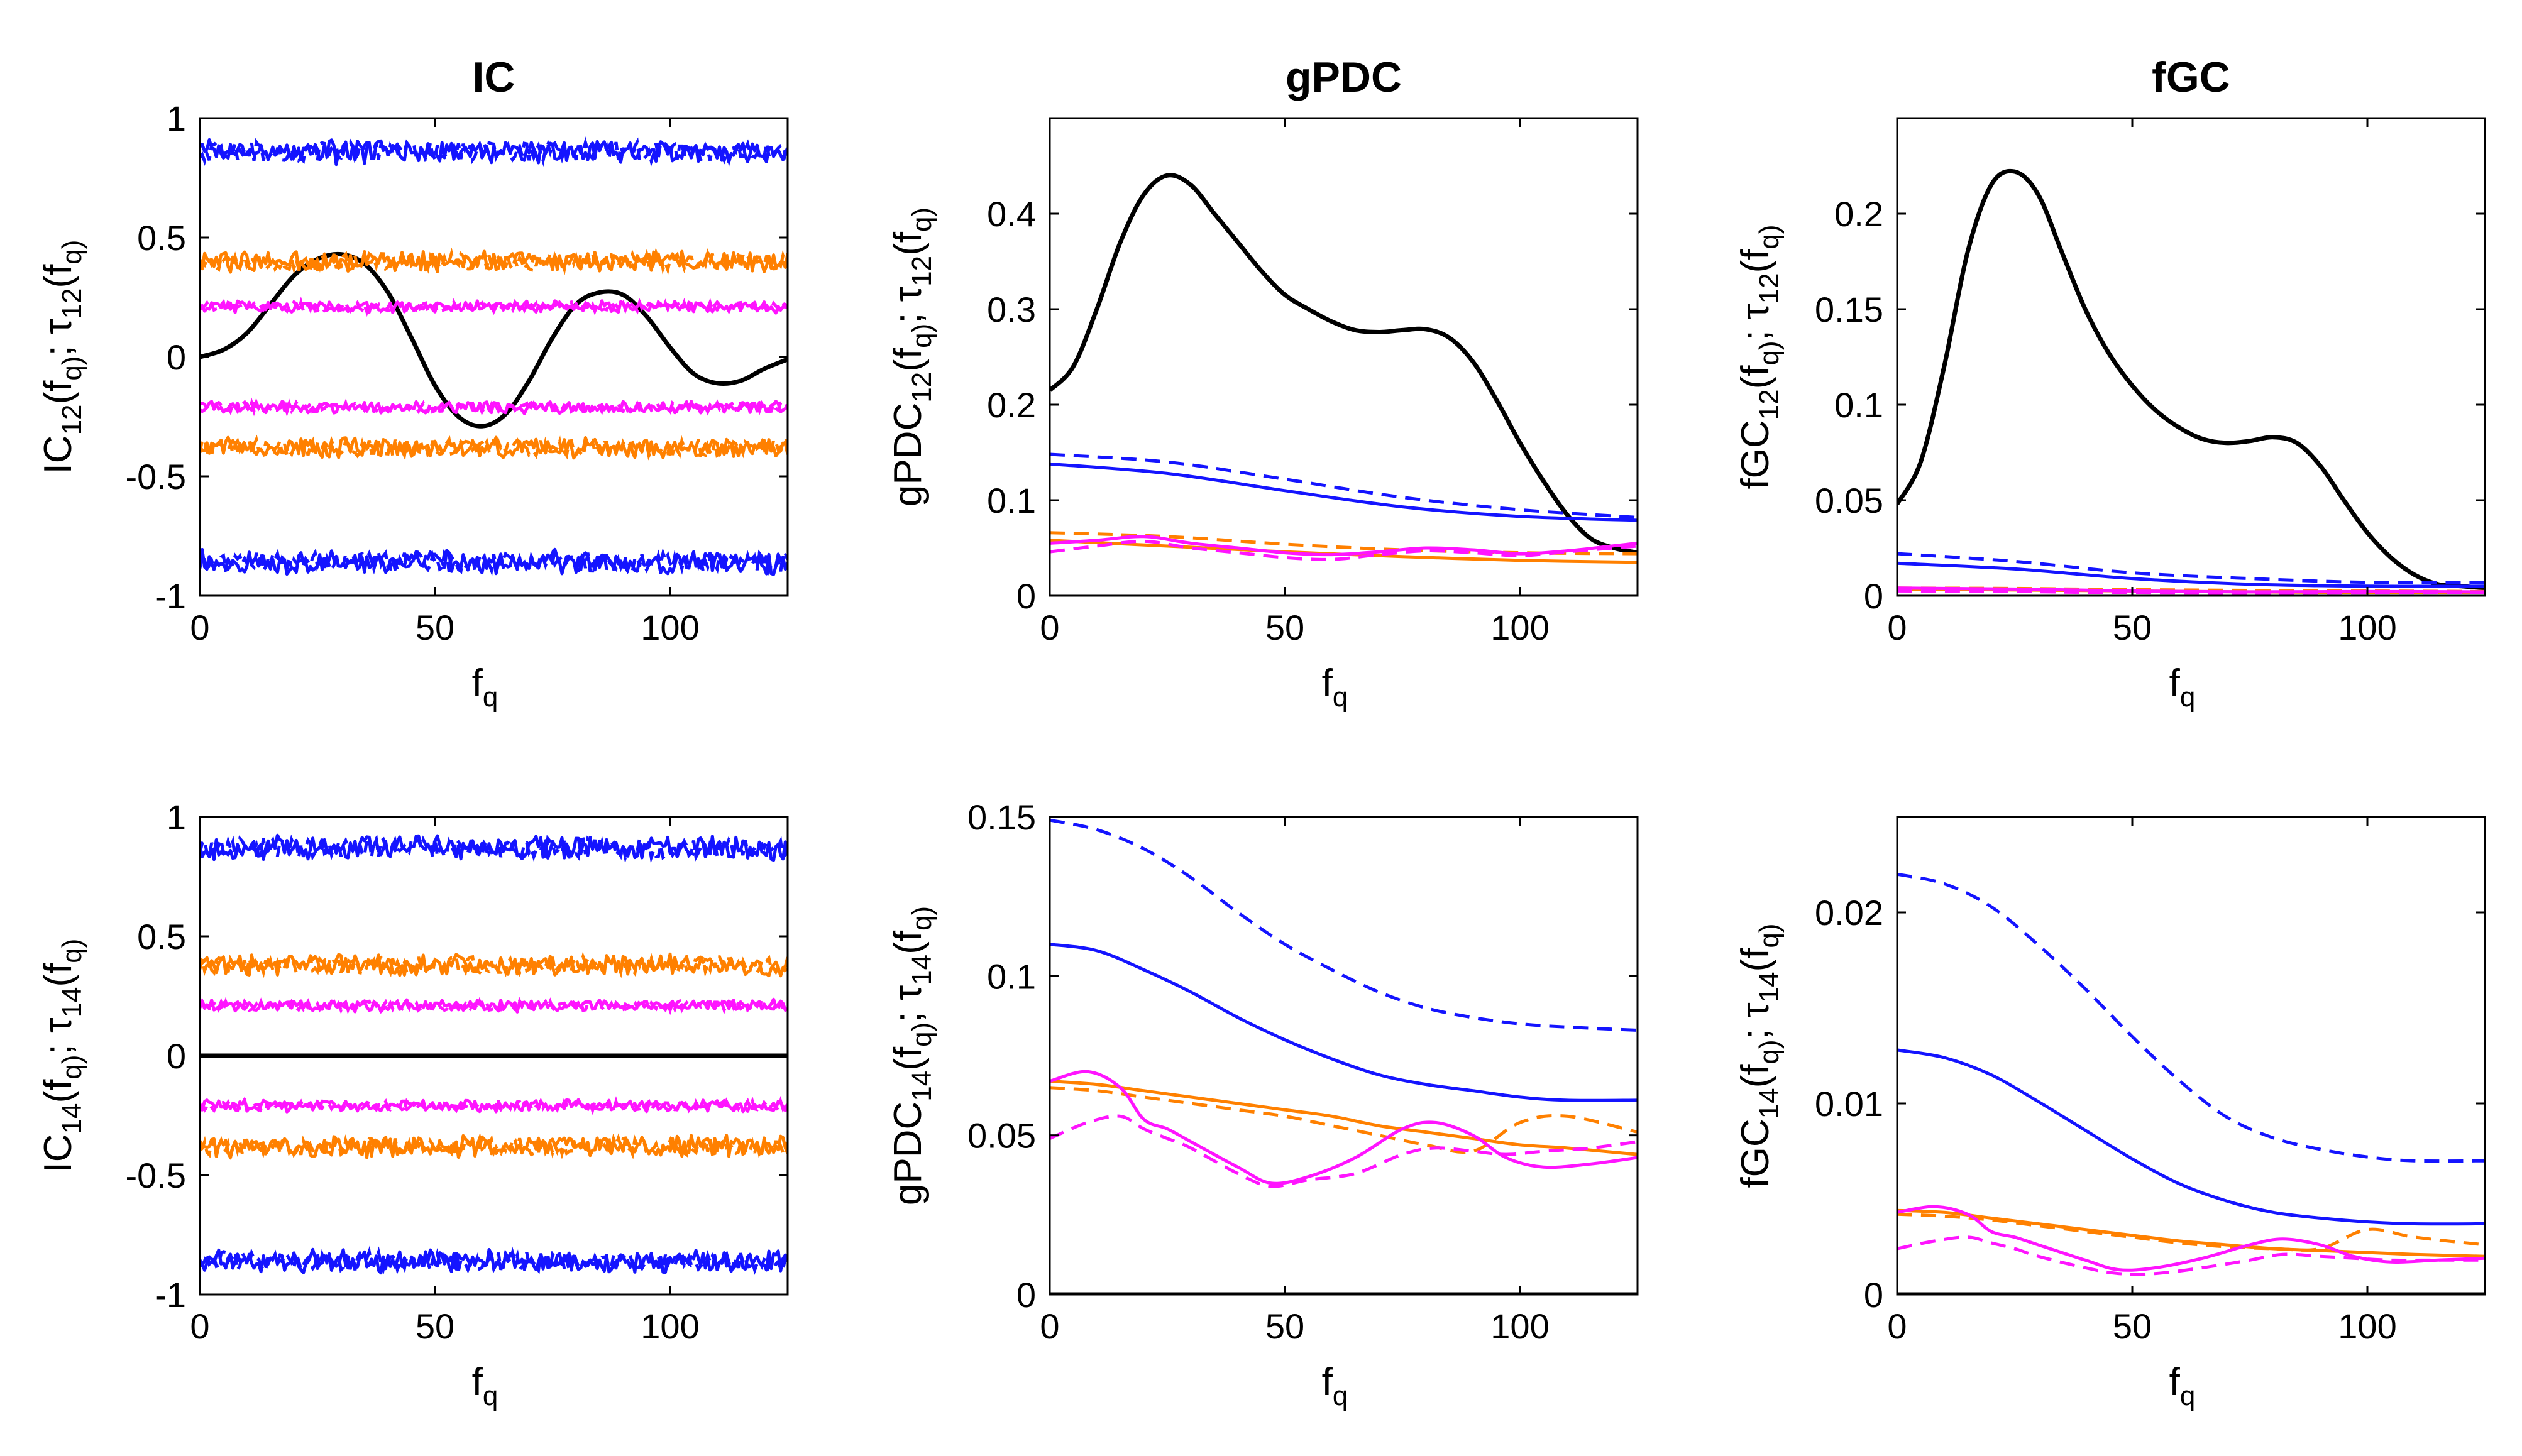 The image size is (2522, 1456). What do you see at coordinates (1011, 214) in the screenshot?
I see `y-tick-label: 0.4` at bounding box center [1011, 214].